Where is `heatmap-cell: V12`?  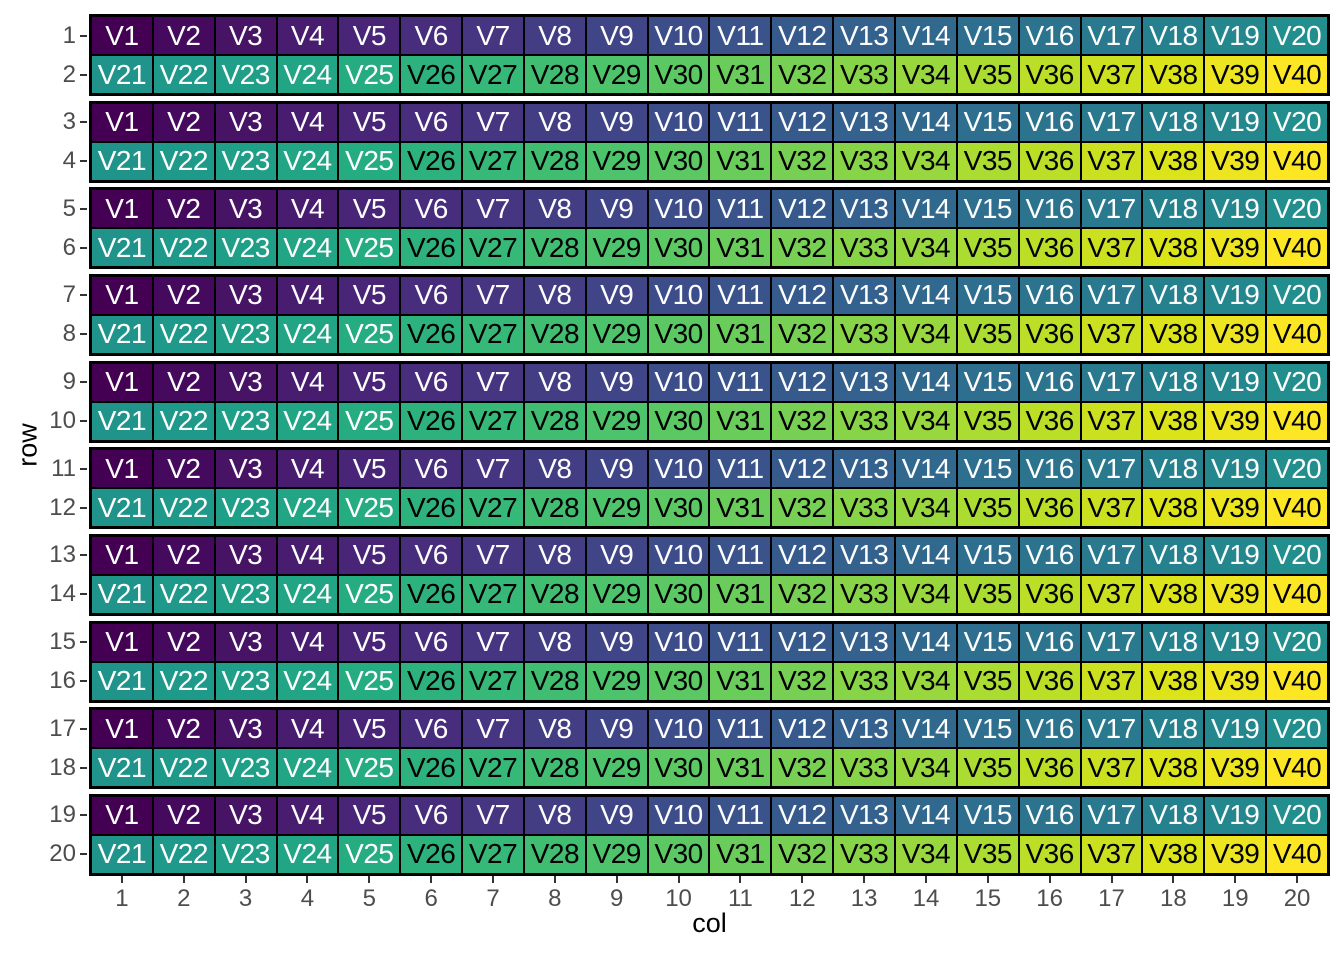
heatmap-cell: V12 is located at coordinates (802, 815).